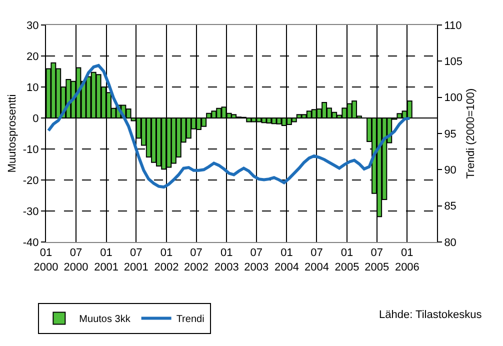 This screenshot has width=503, height=346. Describe the element at coordinates (136, 260) in the screenshot. I see `x-tick-label: 07 2001` at that location.